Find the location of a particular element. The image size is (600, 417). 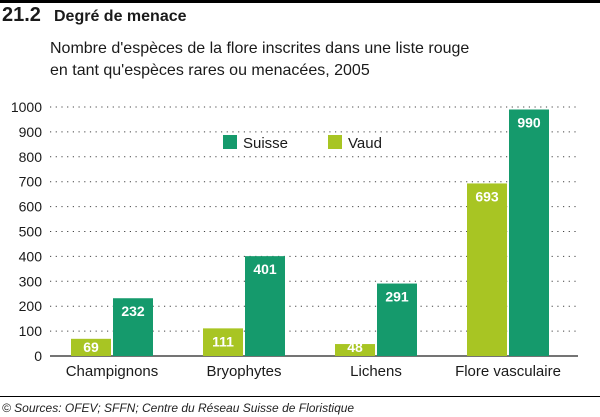

legend-swatch-suisse is located at coordinates (230, 142).